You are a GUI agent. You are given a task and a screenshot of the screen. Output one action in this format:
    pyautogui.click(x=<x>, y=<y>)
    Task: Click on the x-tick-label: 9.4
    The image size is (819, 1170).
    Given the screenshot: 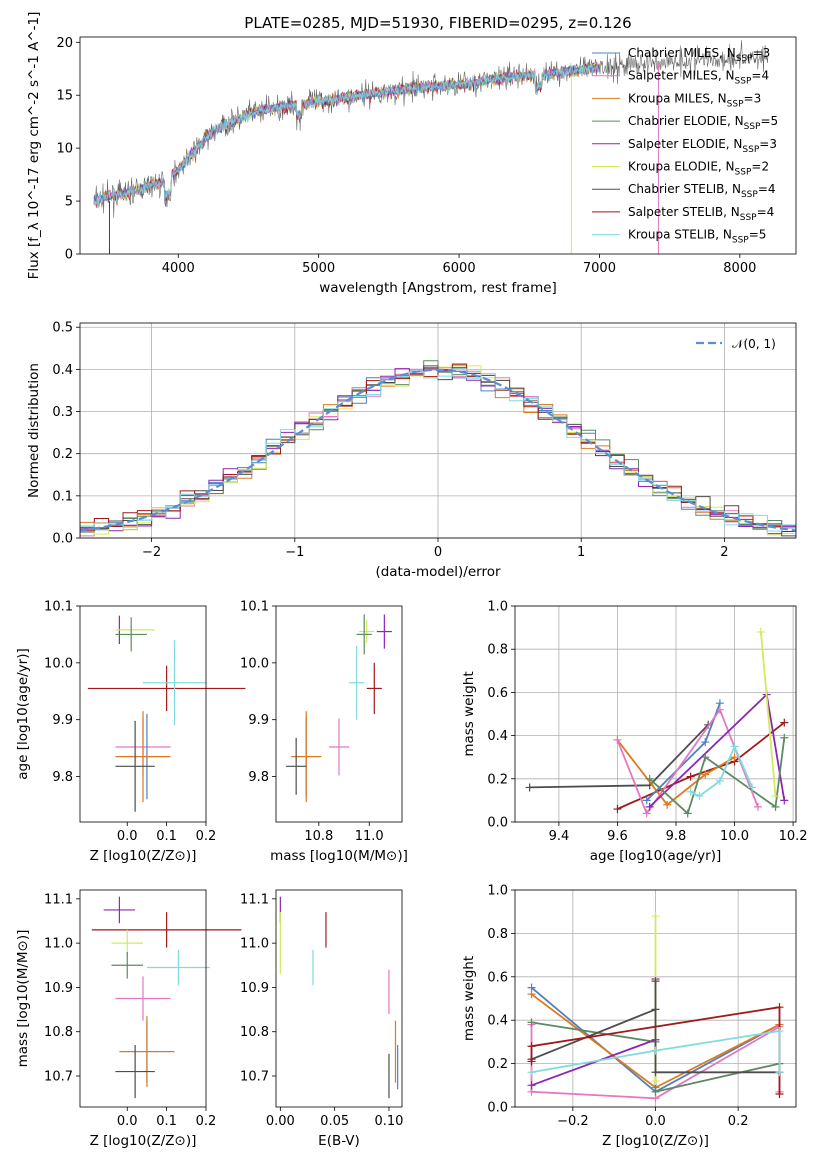 What is the action you would take?
    pyautogui.click(x=559, y=836)
    